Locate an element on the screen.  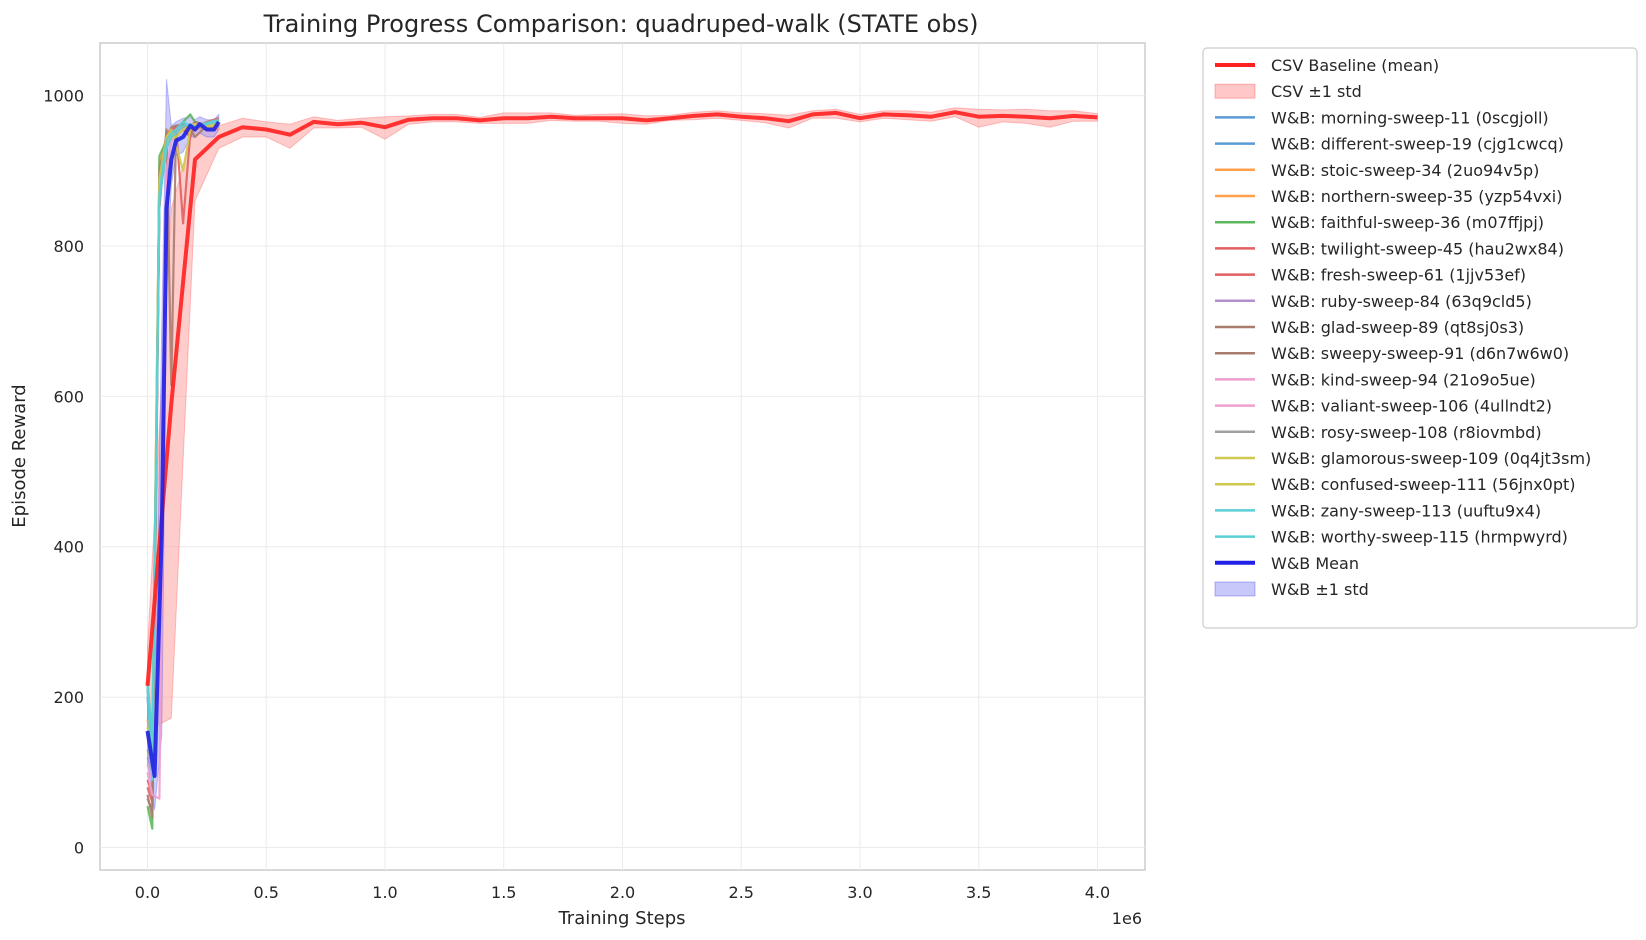
legend-label: W&B: zany-sweep-113 (uuftu9x4) is located at coordinates (1406, 510).